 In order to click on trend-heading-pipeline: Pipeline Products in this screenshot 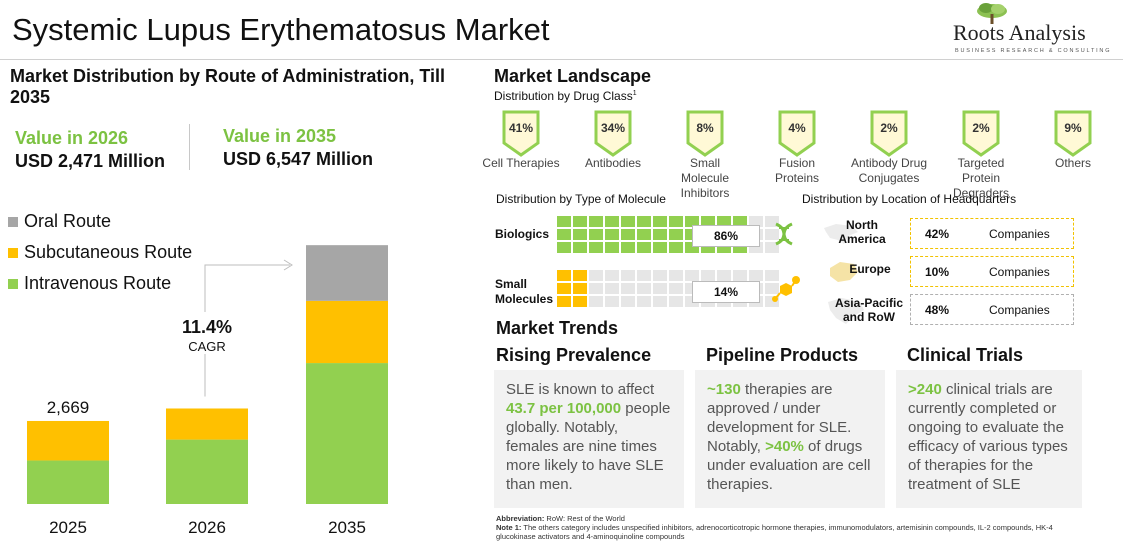, I will do `click(782, 355)`.